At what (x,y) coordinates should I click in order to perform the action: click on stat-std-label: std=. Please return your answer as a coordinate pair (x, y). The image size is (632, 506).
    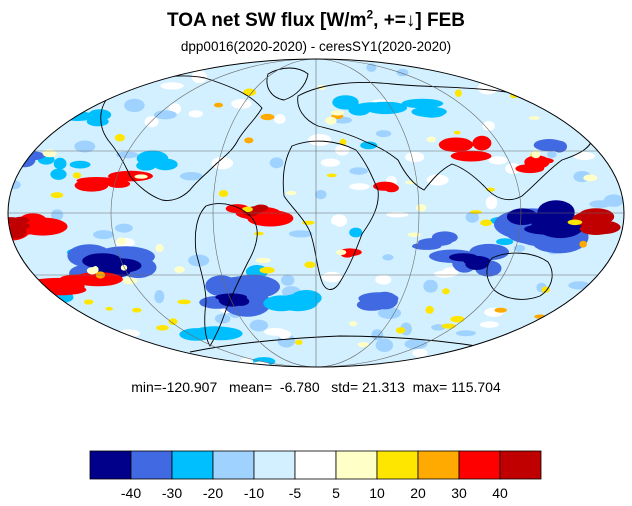
    Looking at the image, I should click on (345, 387).